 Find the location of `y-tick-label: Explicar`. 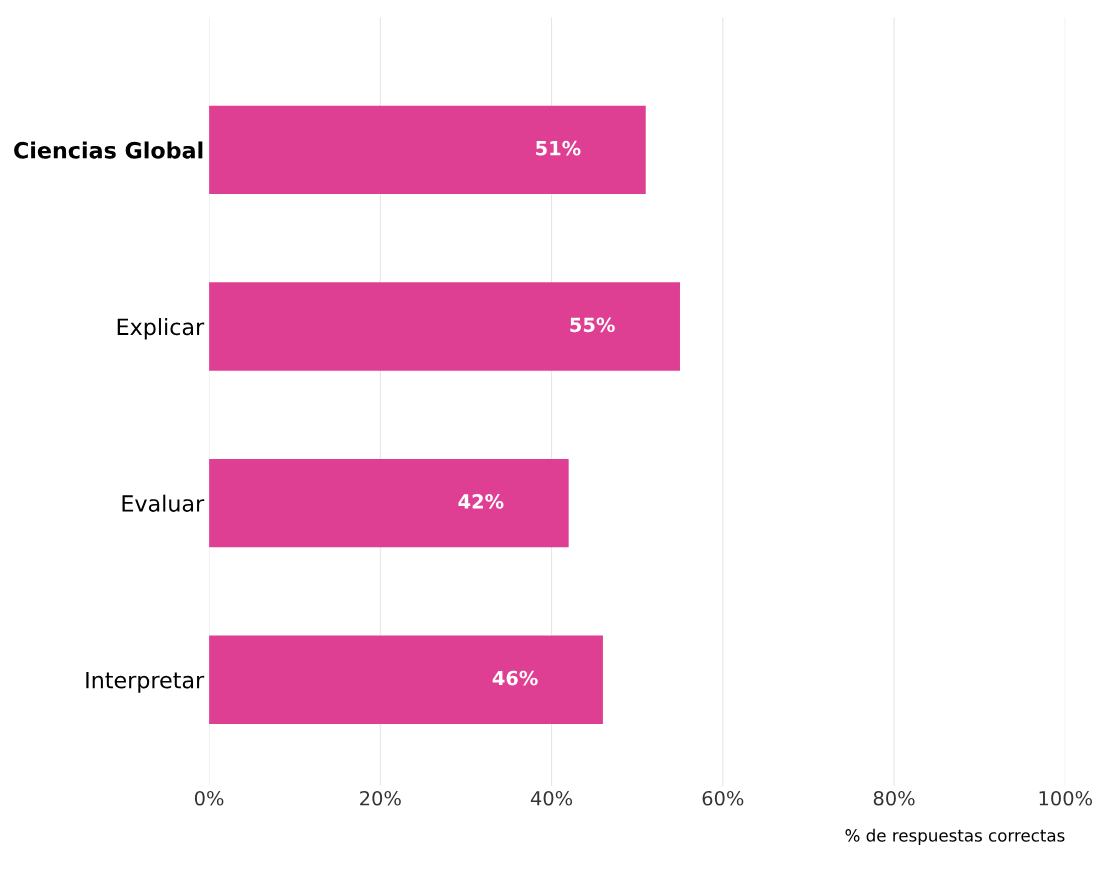

y-tick-label: Explicar is located at coordinates (161, 329).